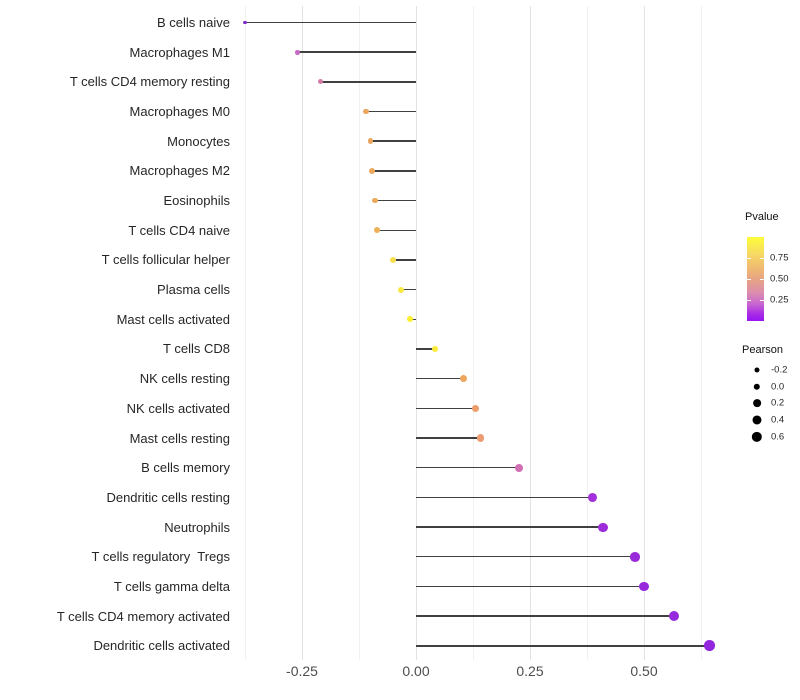  What do you see at coordinates (168, 497) in the screenshot?
I see `row-label: Dendritic cells resting` at bounding box center [168, 497].